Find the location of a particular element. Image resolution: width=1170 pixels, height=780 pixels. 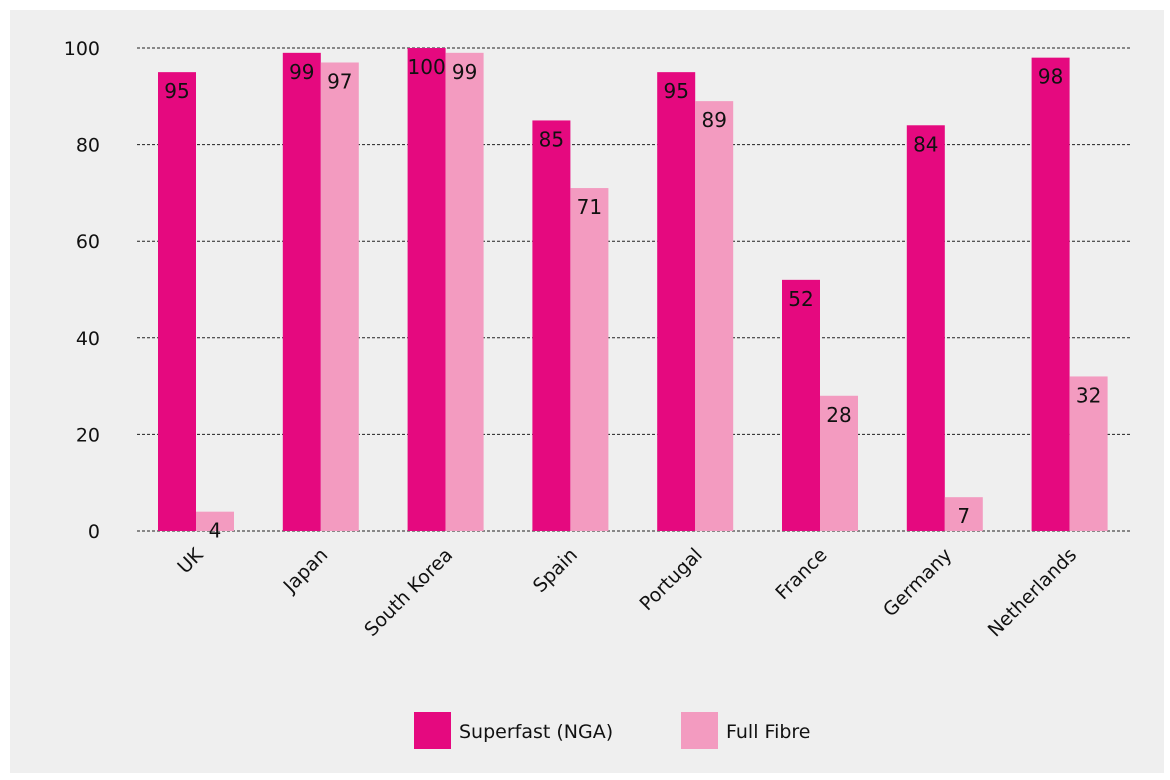

x-category-label: France is located at coordinates (801, 574).